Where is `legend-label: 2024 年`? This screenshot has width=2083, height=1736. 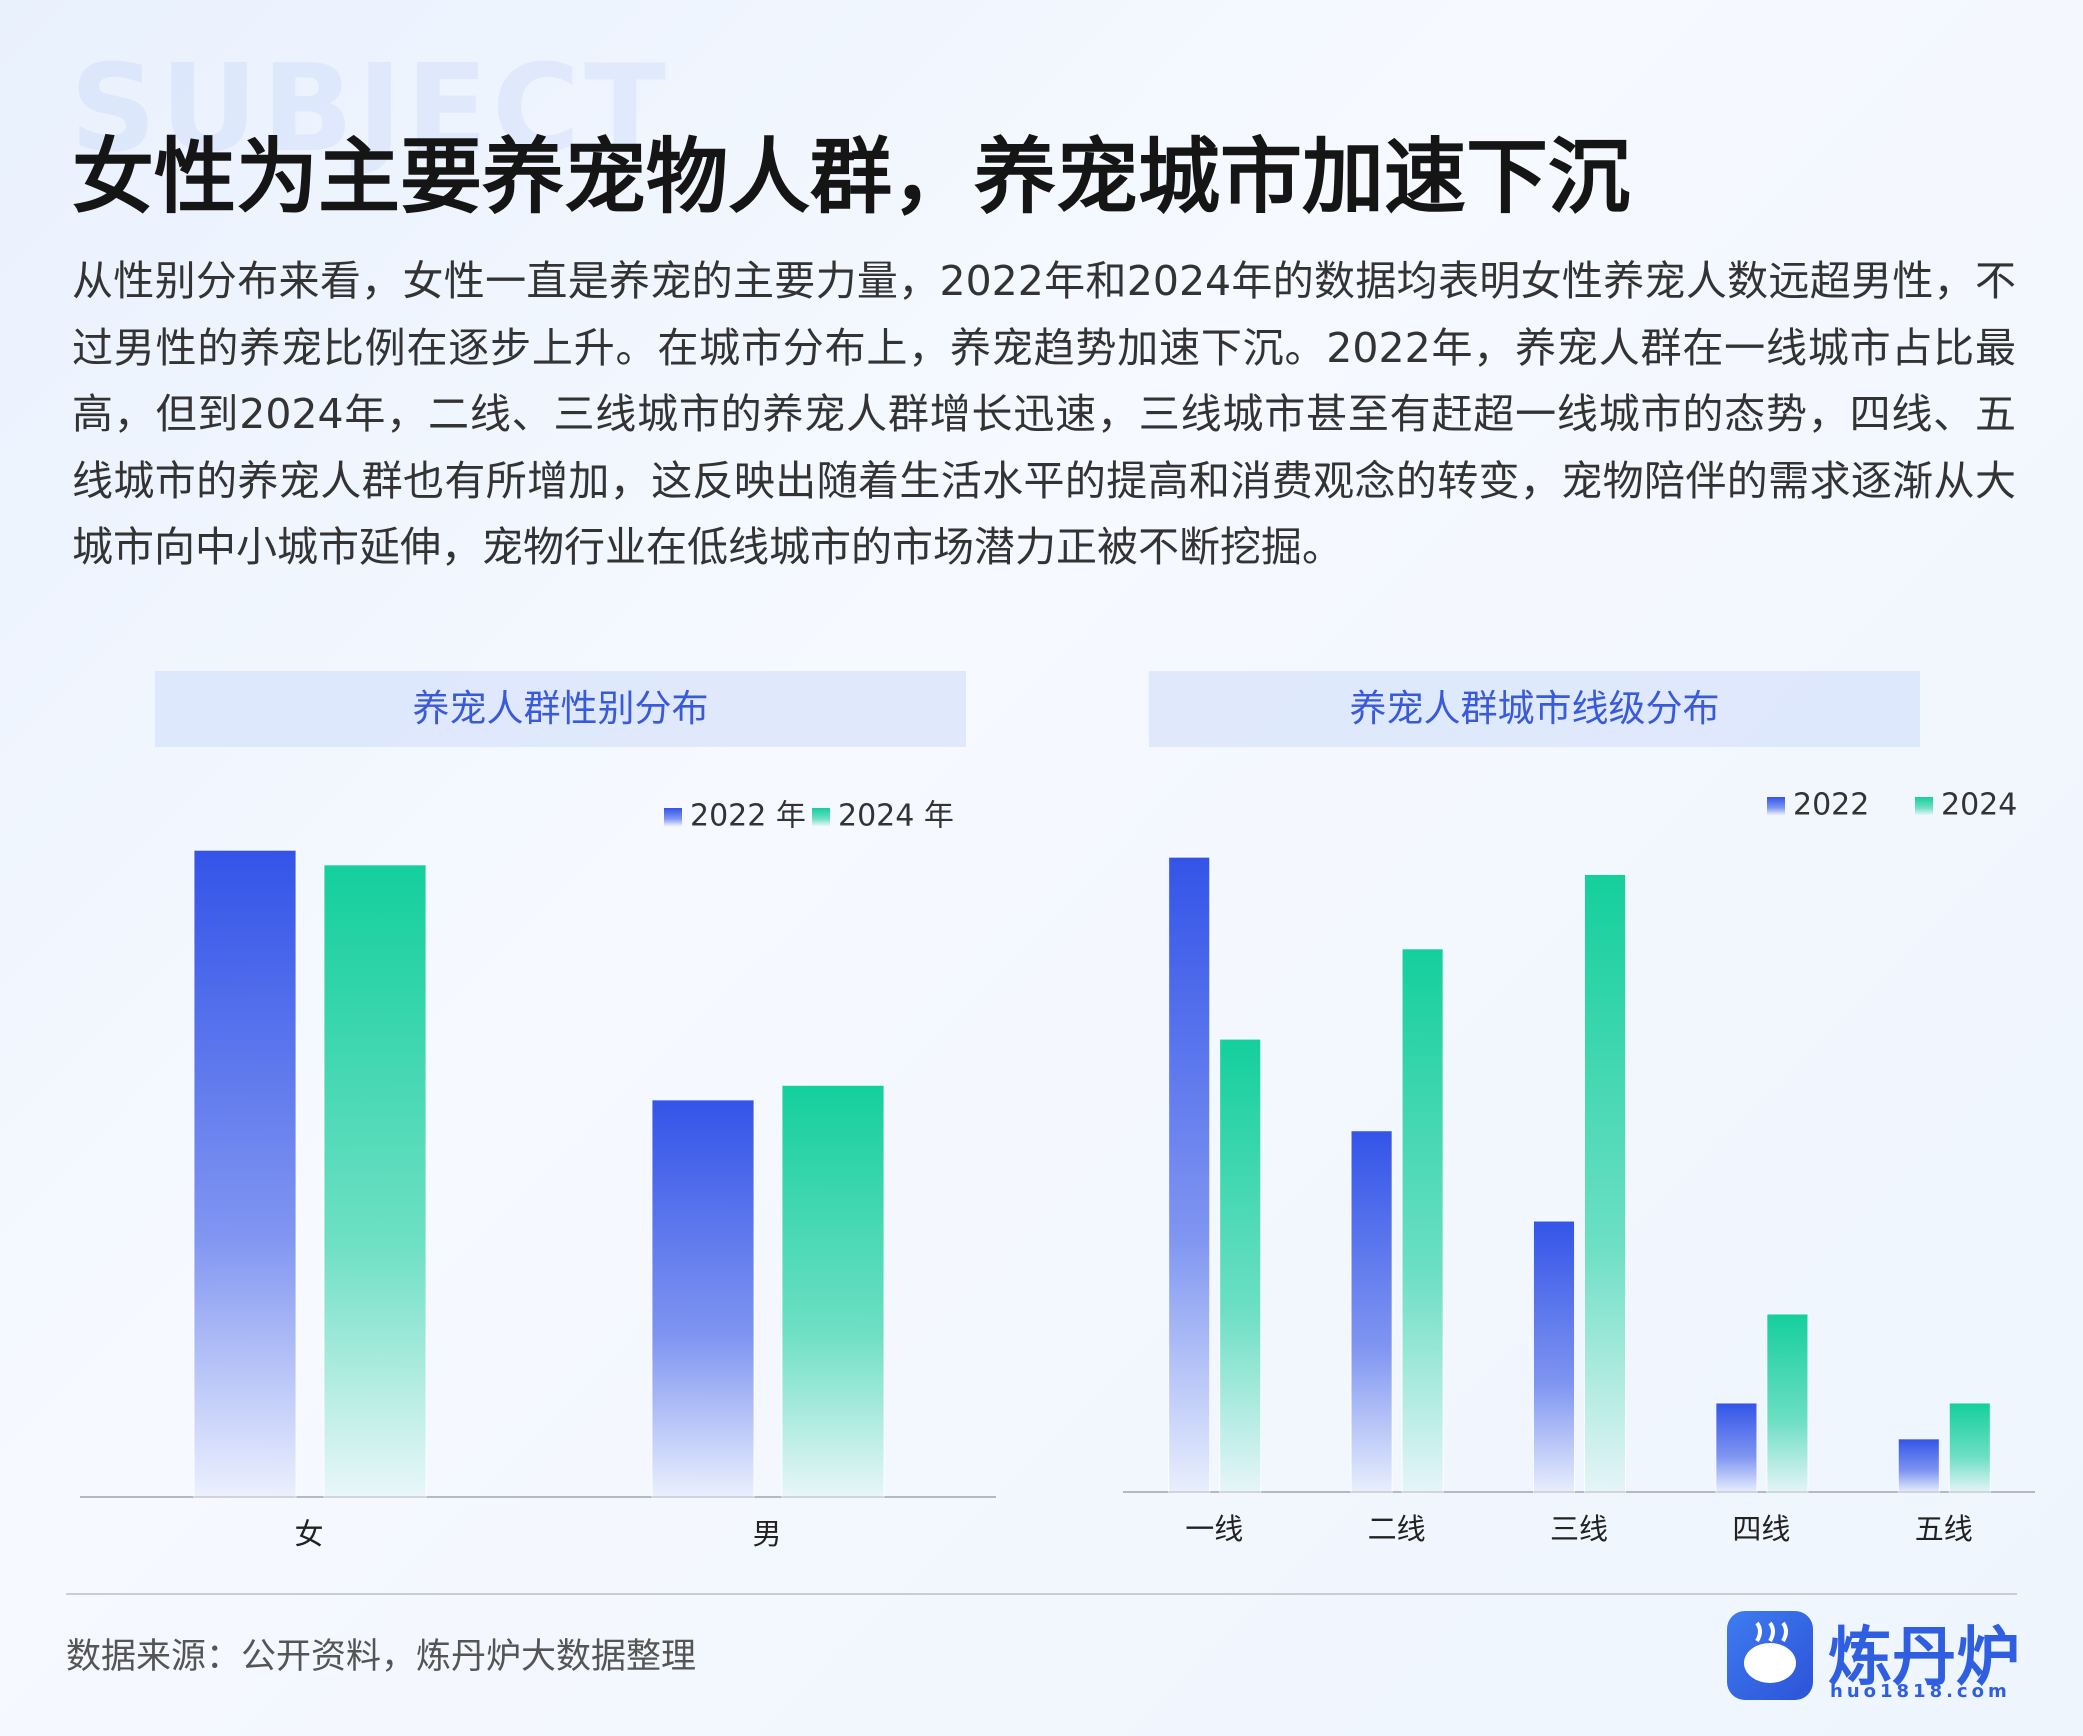
legend-label: 2024 年 is located at coordinates (896, 816).